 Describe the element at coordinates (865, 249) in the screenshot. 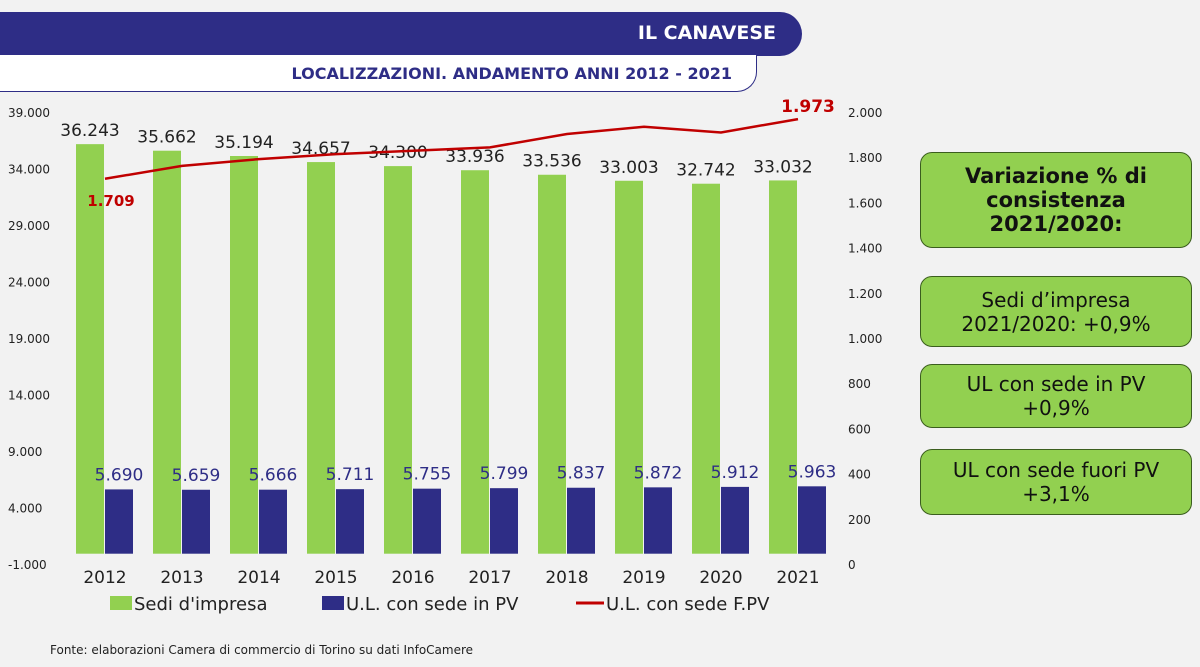

I see `right-tick-label: 1.400` at that location.